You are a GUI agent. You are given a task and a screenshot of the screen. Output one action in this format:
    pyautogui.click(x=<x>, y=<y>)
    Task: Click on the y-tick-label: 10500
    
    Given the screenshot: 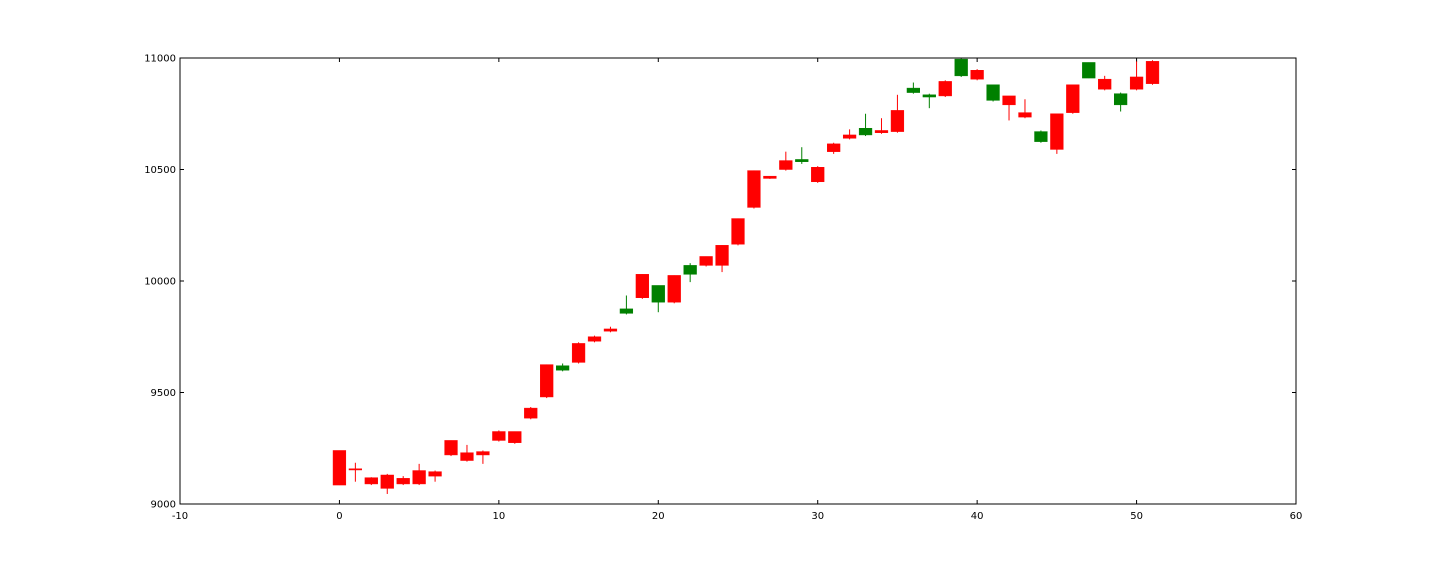 What is the action you would take?
    pyautogui.click(x=160, y=170)
    